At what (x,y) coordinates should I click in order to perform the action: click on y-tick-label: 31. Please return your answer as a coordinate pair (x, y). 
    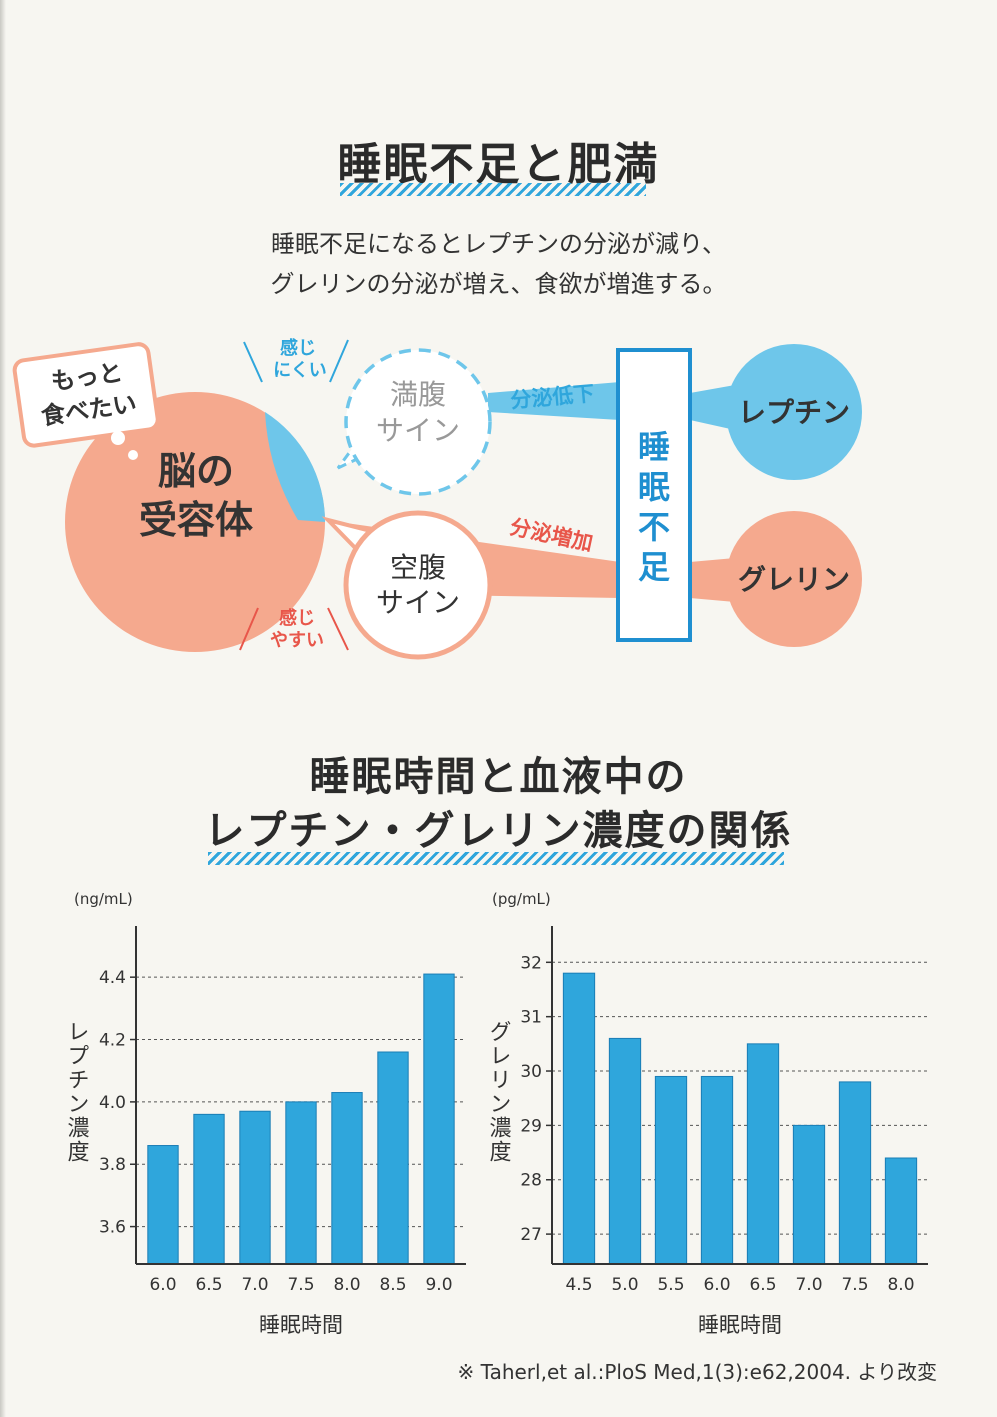
    Looking at the image, I should click on (531, 1018).